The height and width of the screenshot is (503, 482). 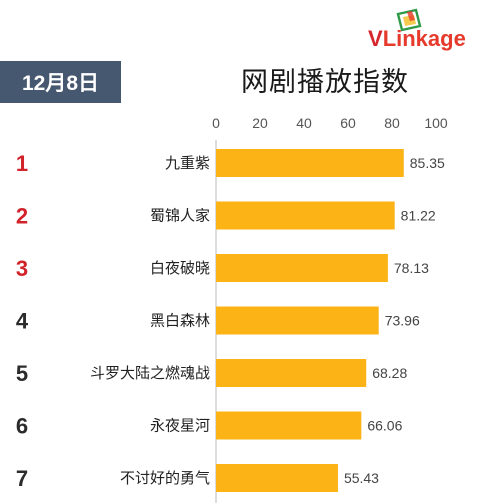 I want to click on rank-number: 1, so click(x=22, y=163).